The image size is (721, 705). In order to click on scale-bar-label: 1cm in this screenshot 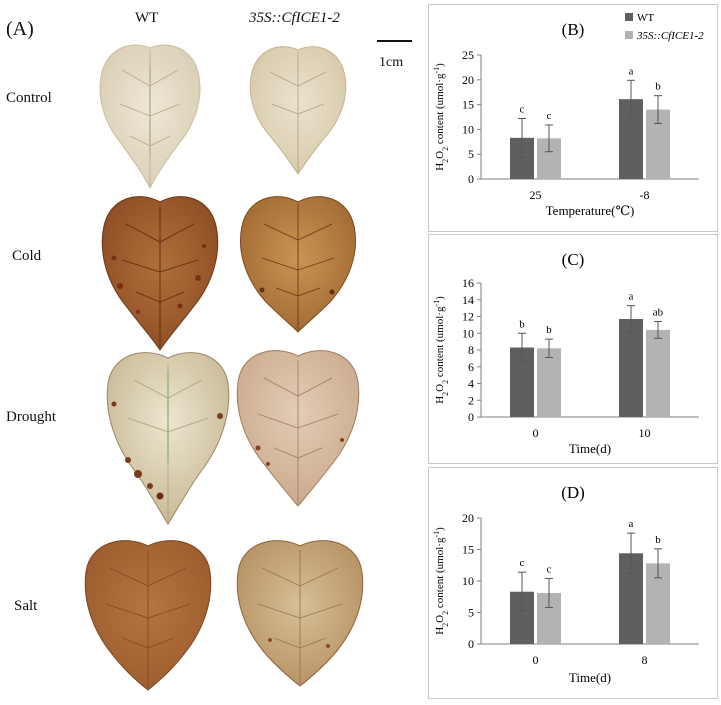, I will do `click(391, 62)`.